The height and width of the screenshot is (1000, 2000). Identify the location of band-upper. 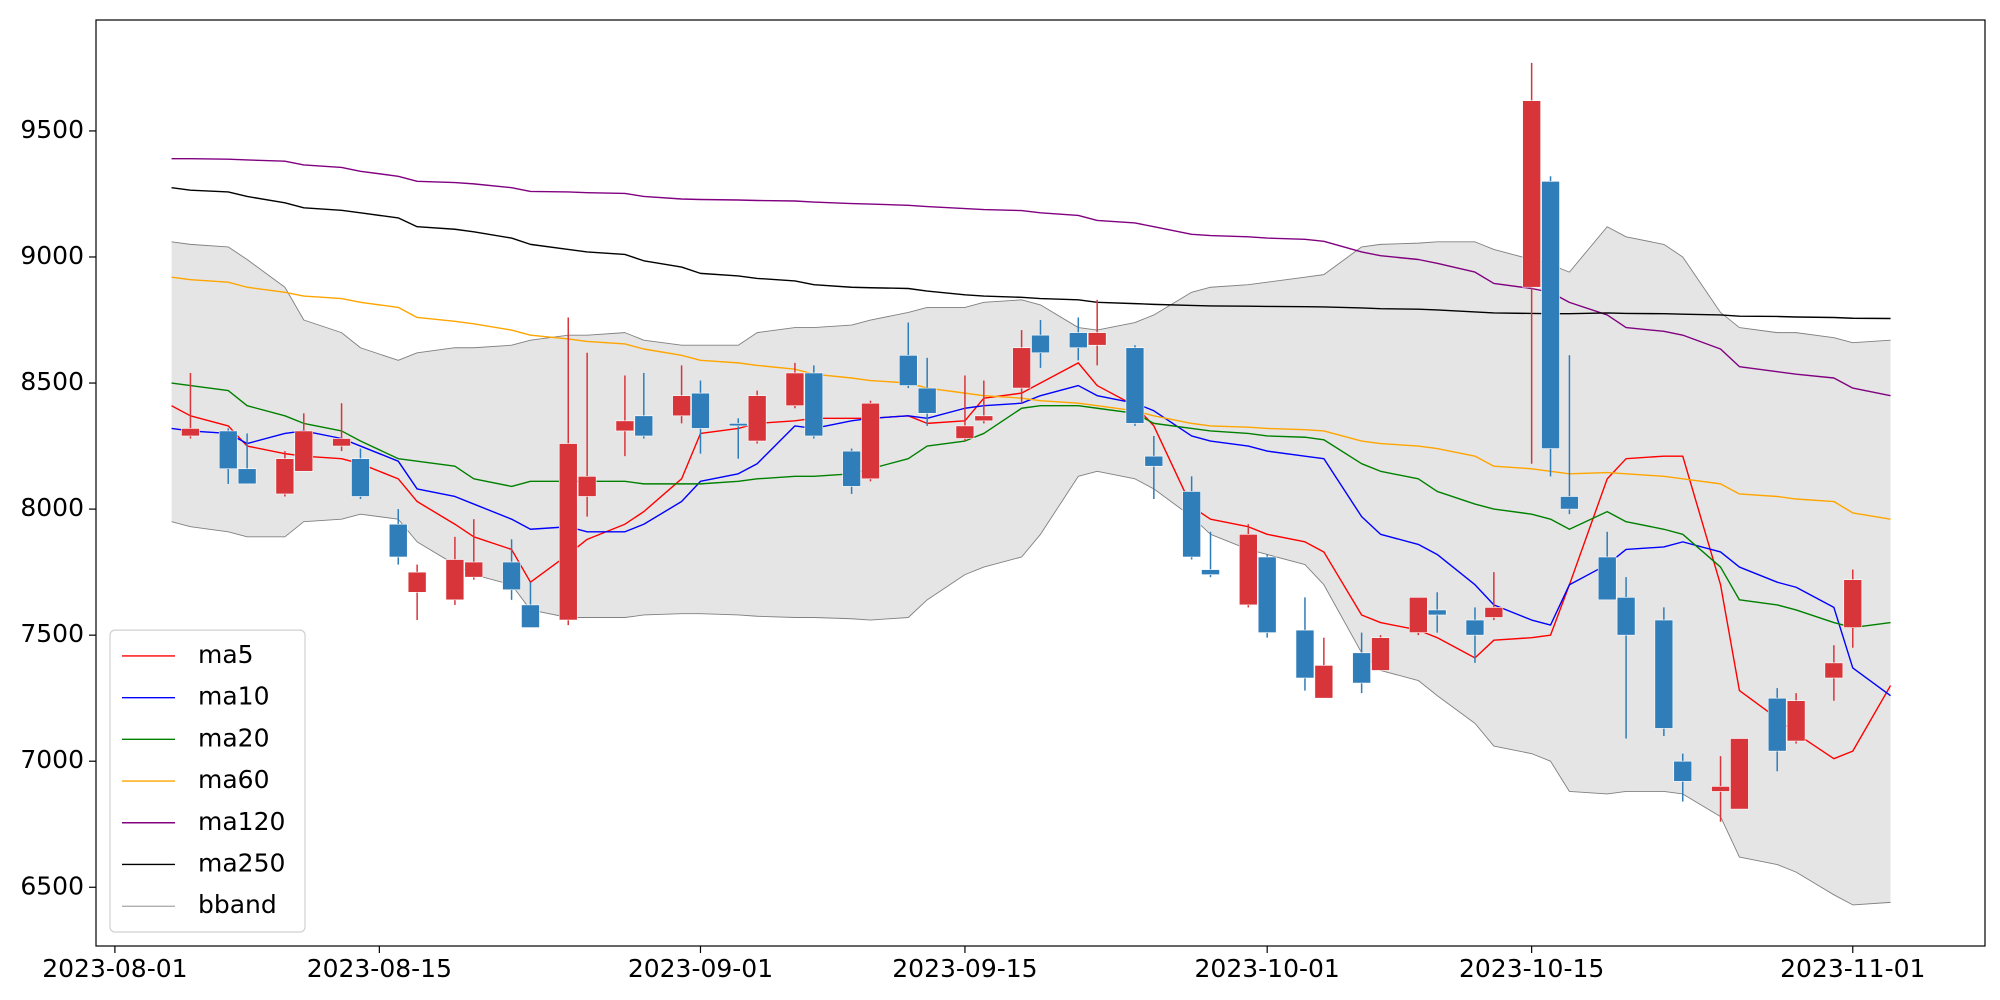
(1031, 293).